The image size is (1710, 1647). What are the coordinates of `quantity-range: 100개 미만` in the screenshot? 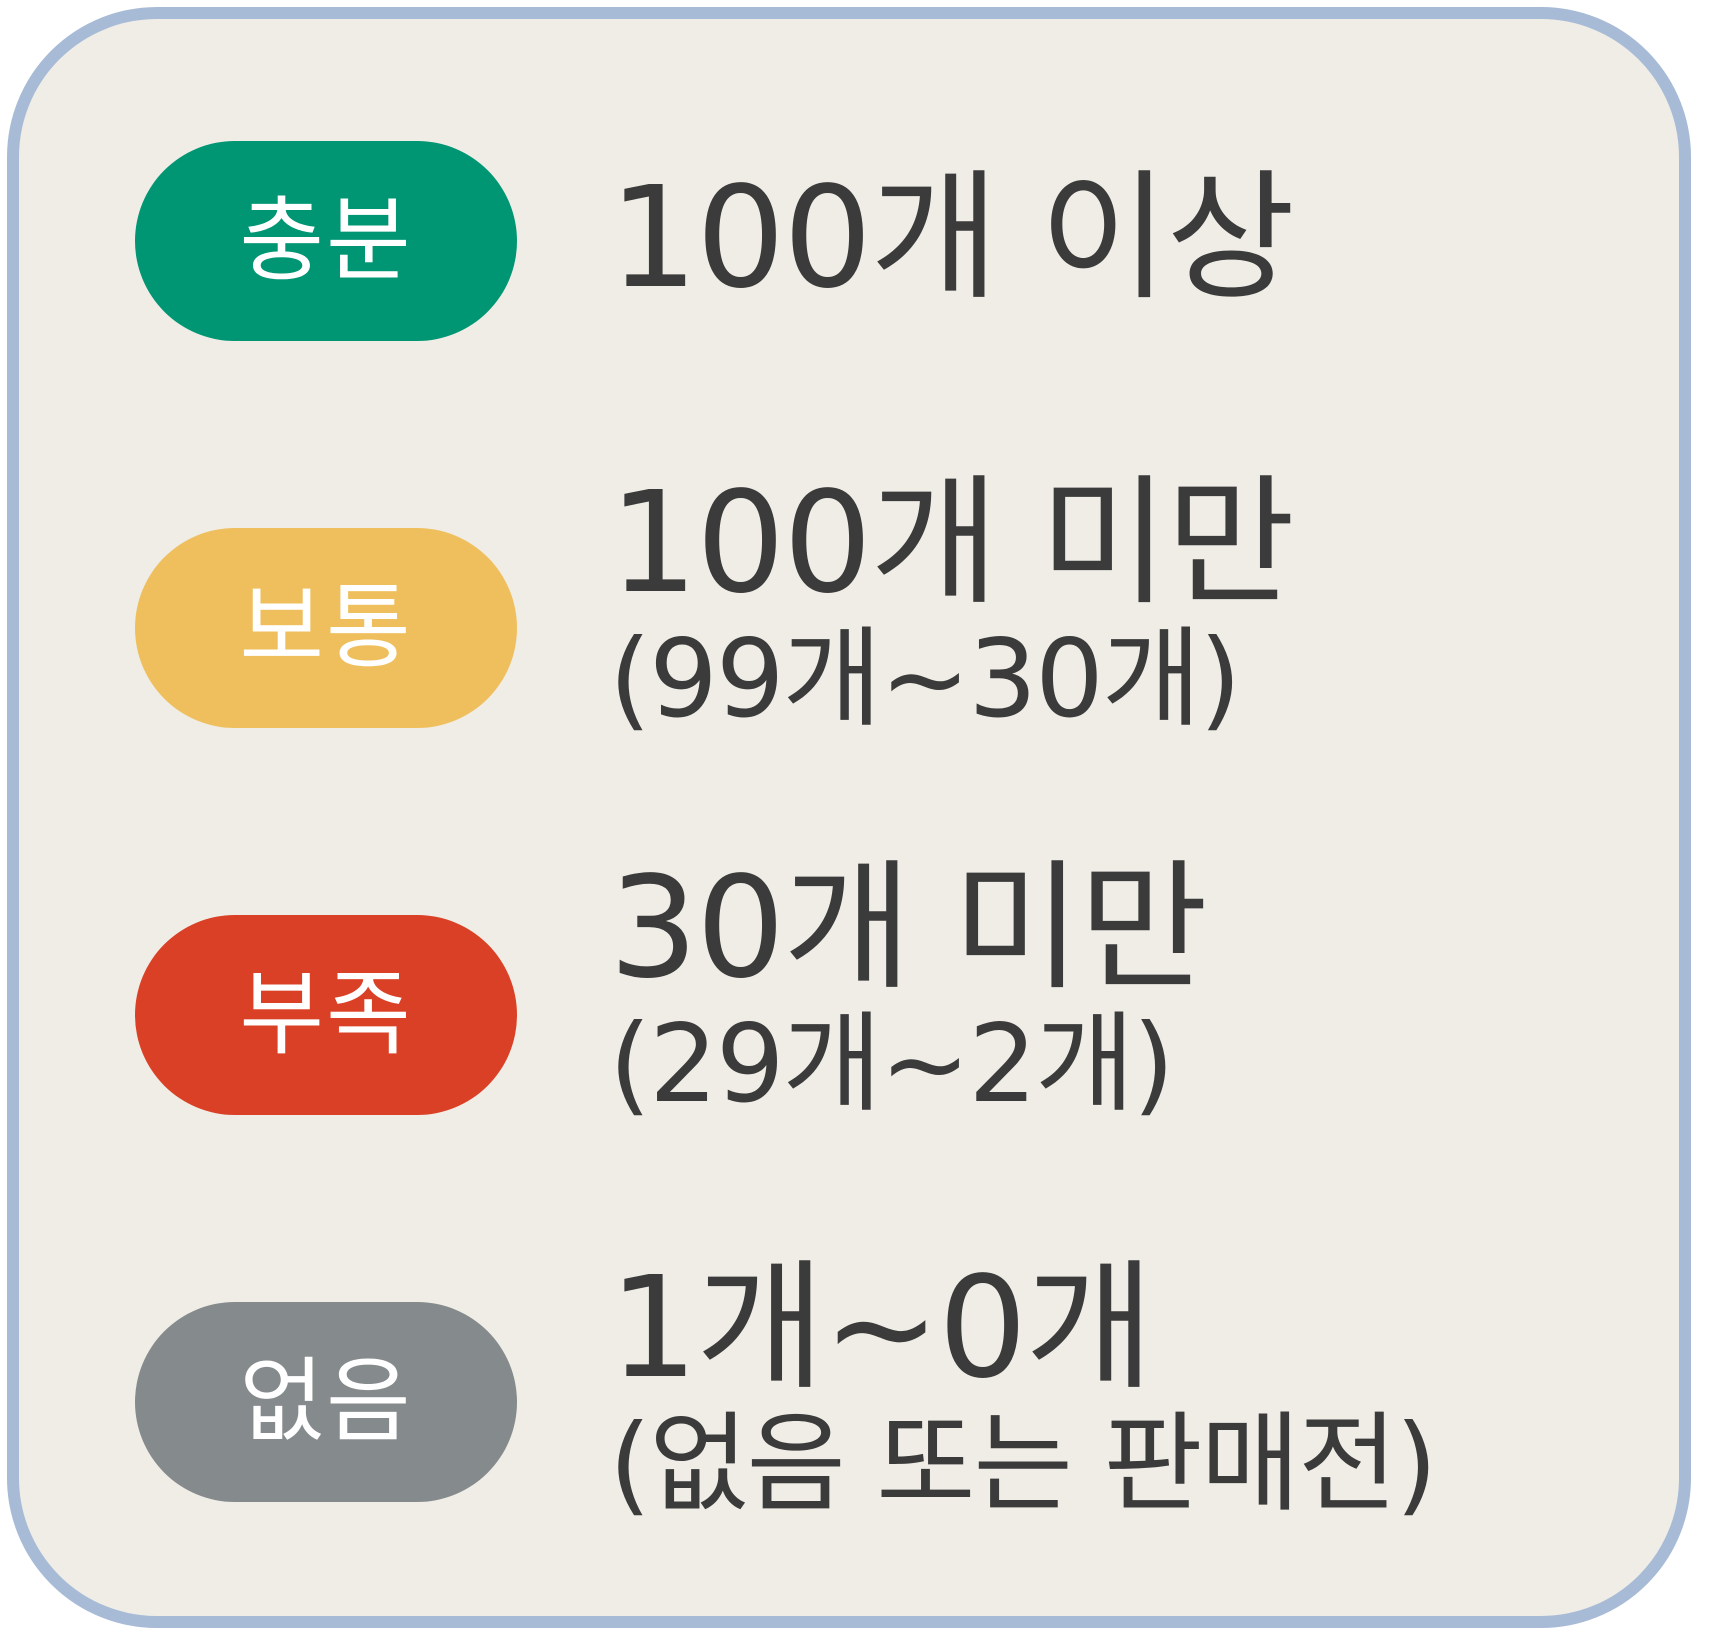 It's located at (952, 543).